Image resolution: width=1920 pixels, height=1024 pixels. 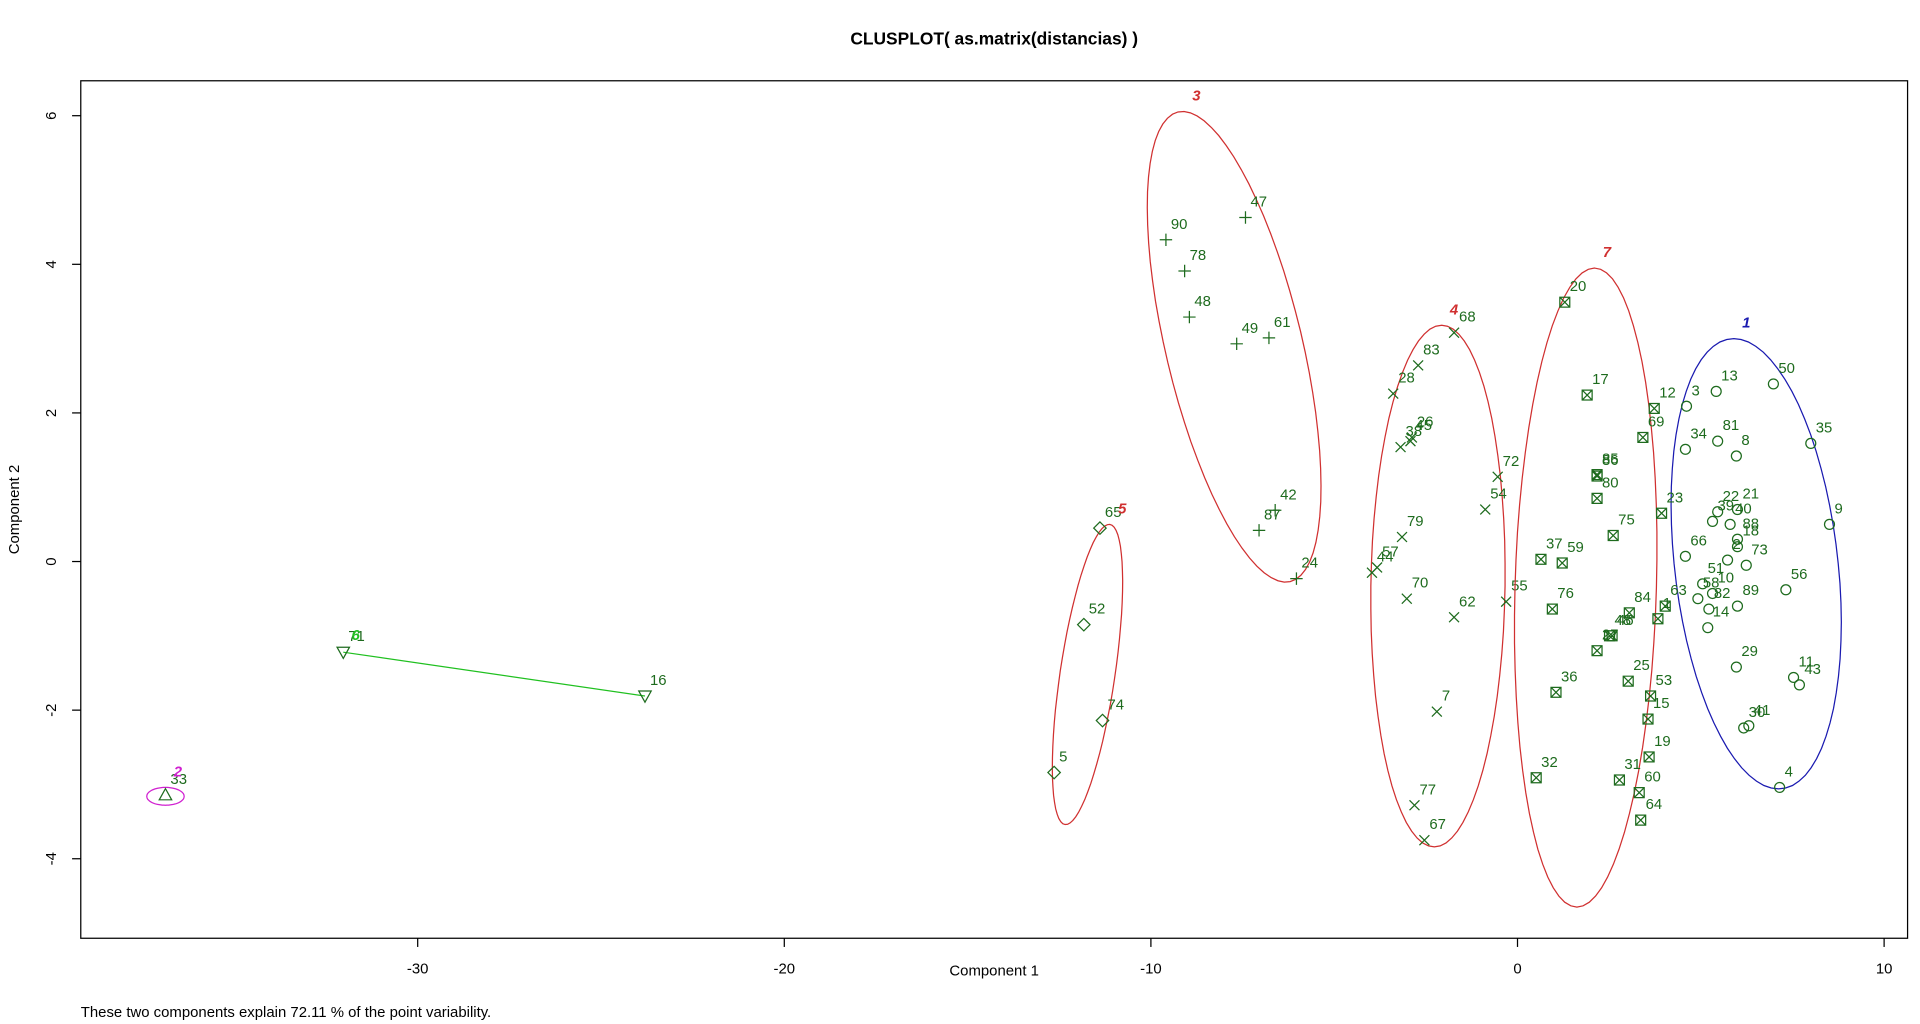 I want to click on point-label: 77, so click(x=1427, y=790).